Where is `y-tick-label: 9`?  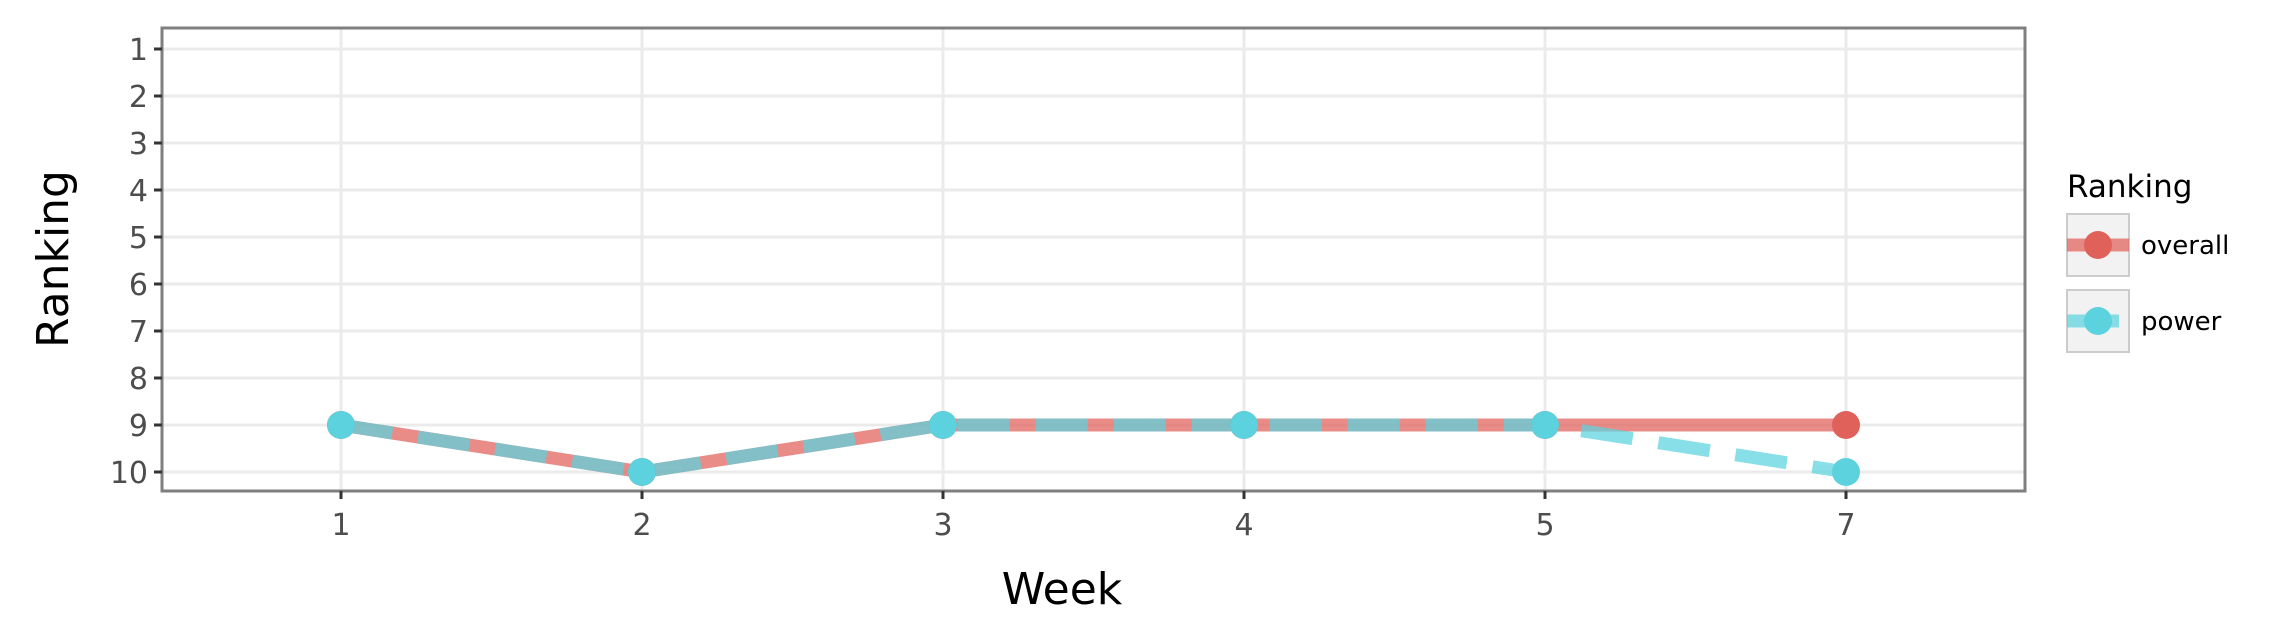
y-tick-label: 9 is located at coordinates (138, 426).